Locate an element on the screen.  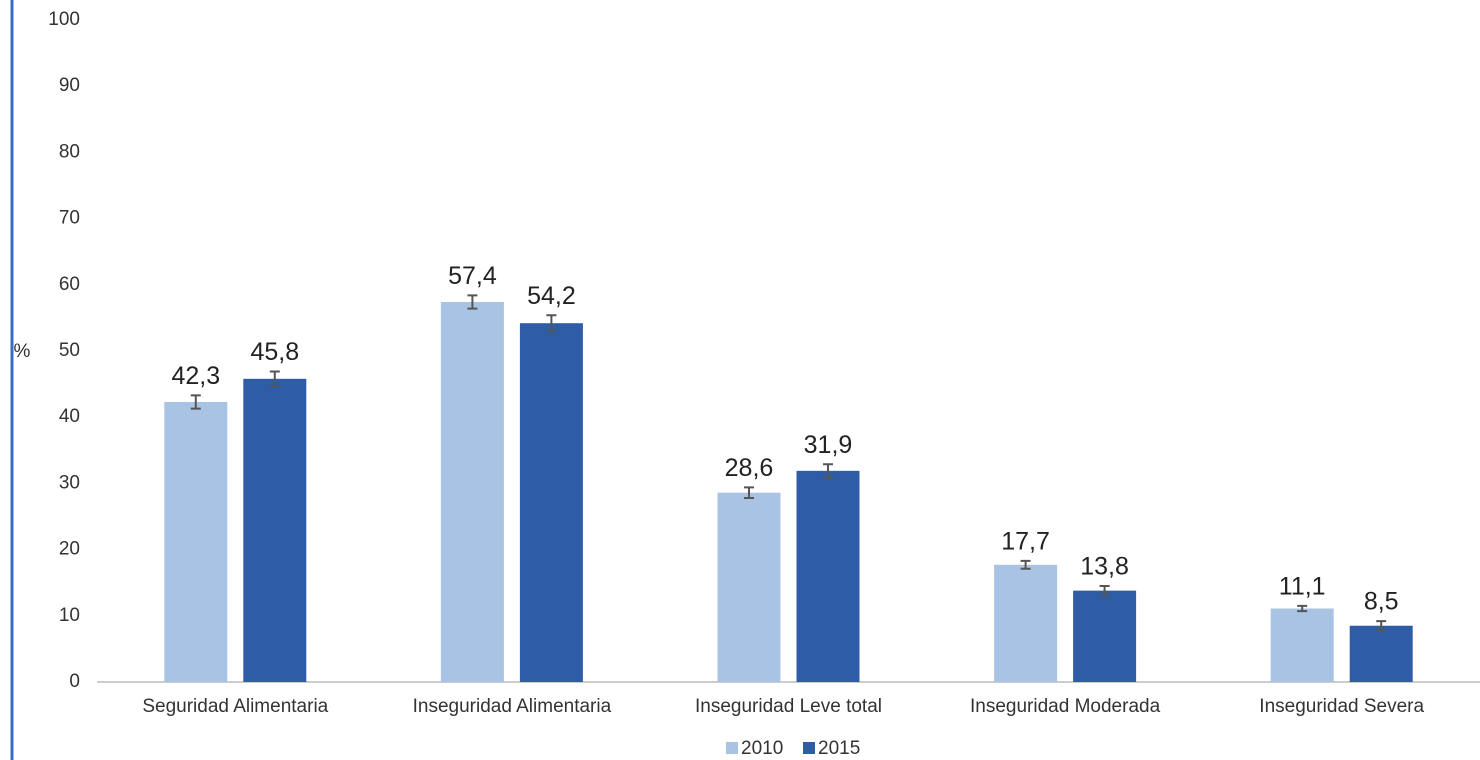
y-tick-label: 70 is located at coordinates (69, 218).